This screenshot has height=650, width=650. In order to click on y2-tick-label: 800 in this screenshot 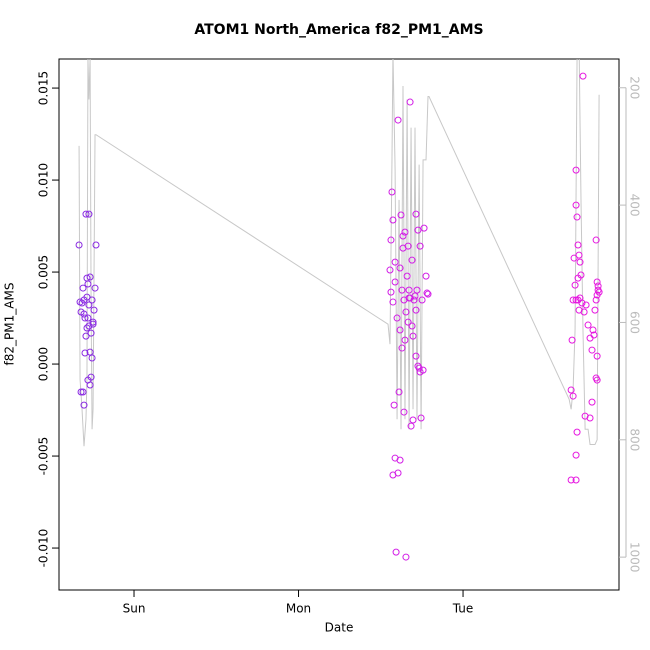, I will do `click(635, 439)`.